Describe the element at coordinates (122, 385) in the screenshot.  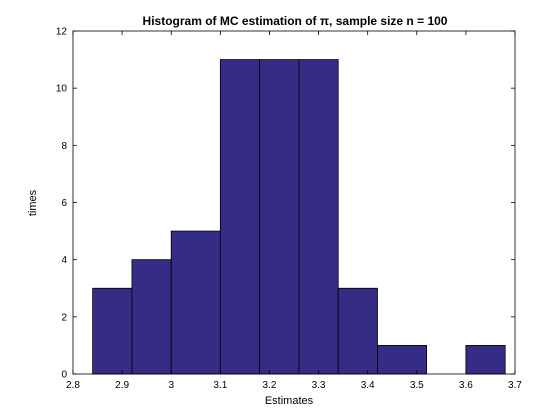
I see `x-tick-label: 2.9` at that location.